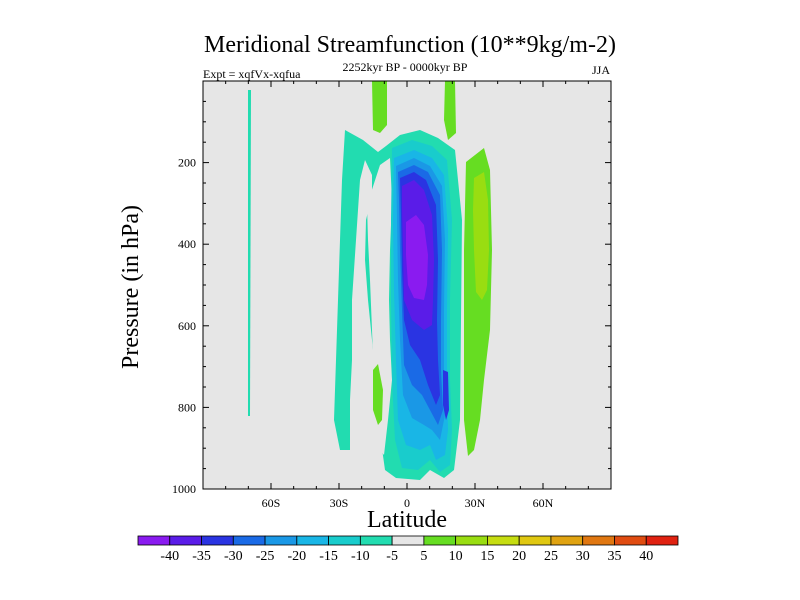  What do you see at coordinates (481, 236) in the screenshot?
I see `region-yellowgreen-right-core` at bounding box center [481, 236].